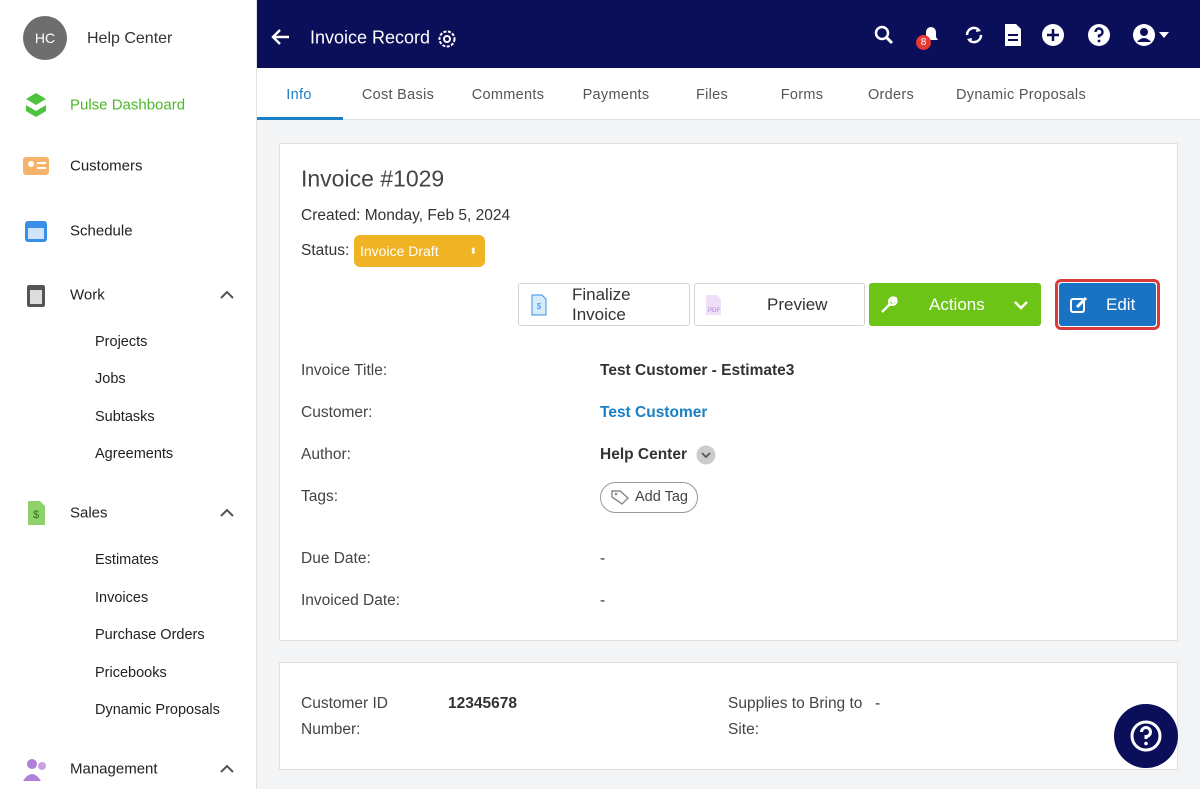  What do you see at coordinates (398, 95) in the screenshot?
I see `tab: Cost Basis` at bounding box center [398, 95].